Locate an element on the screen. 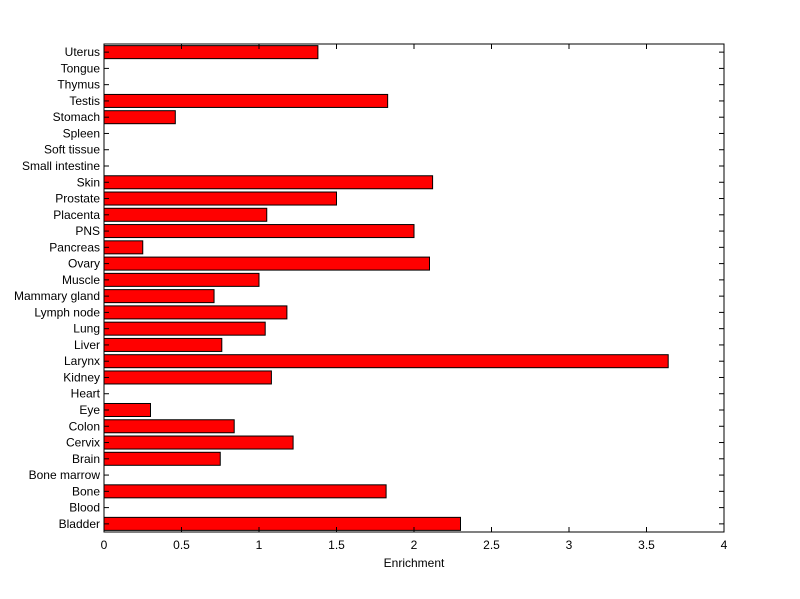 The image size is (800, 599). bar-eye is located at coordinates (127, 409).